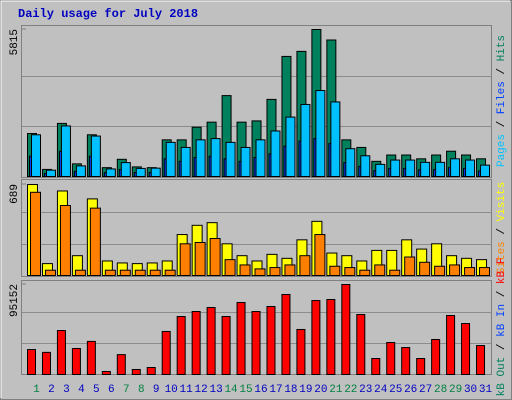  Describe the element at coordinates (51, 390) in the screenshot. I see `x-tick-label: 2` at that location.